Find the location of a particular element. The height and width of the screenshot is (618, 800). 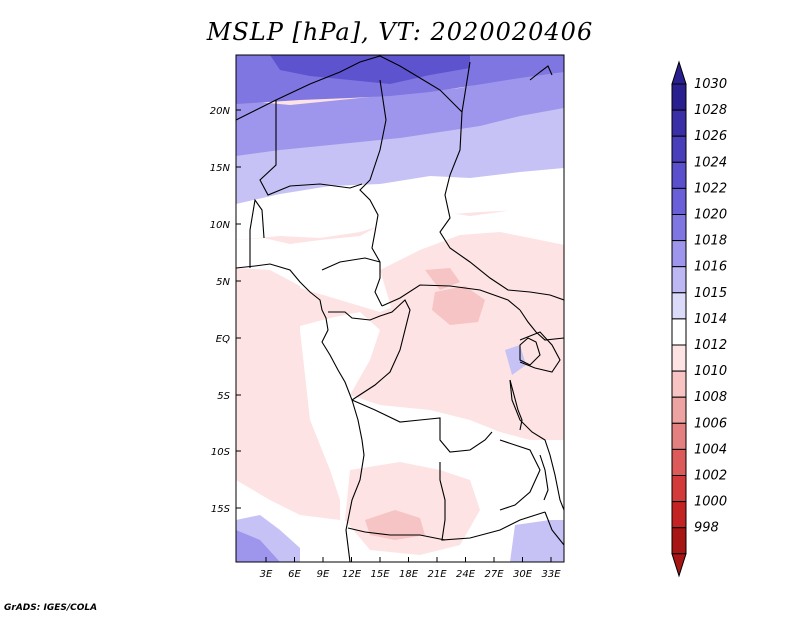

lon-tick-label: 33E is located at coordinates (551, 574).